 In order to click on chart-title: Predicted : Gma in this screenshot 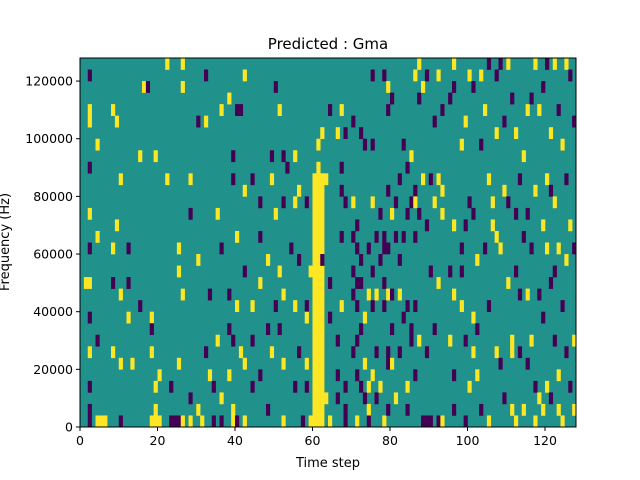, I will do `click(328, 44)`.